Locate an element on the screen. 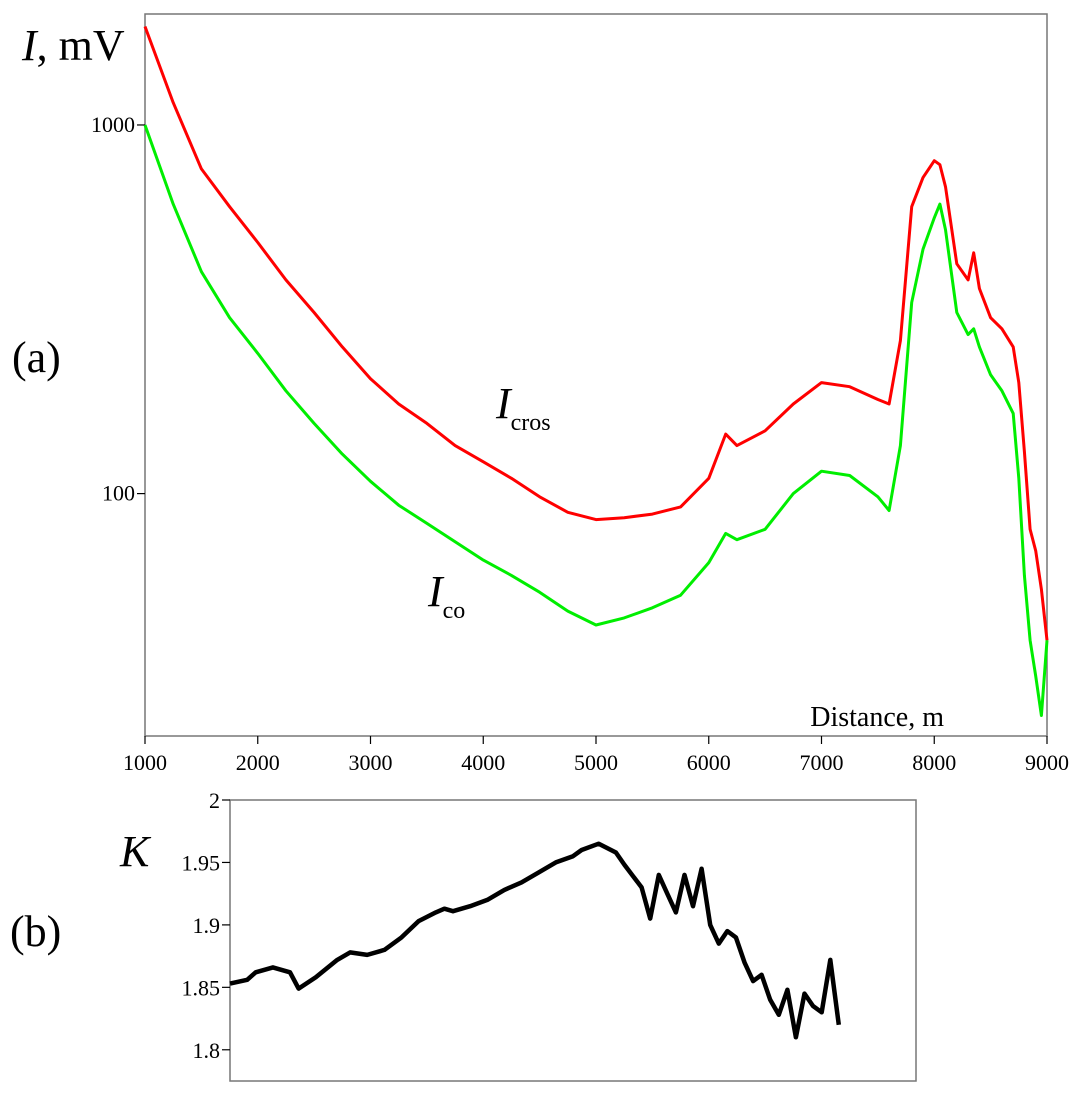 This screenshot has height=1098, width=1084. x-tick-label: 2000 is located at coordinates (258, 762).